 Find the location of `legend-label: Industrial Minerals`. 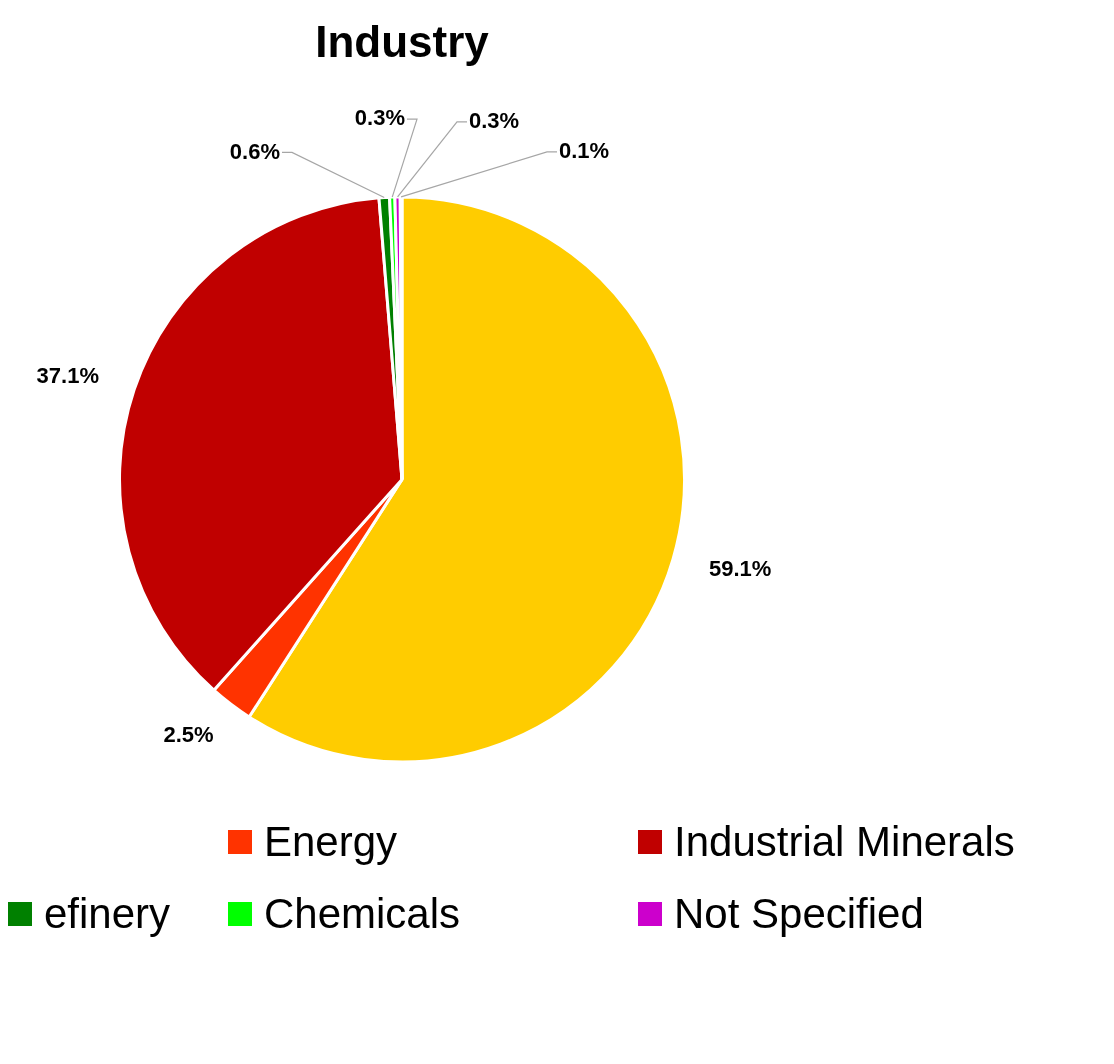

legend-label: Industrial Minerals is located at coordinates (844, 842).